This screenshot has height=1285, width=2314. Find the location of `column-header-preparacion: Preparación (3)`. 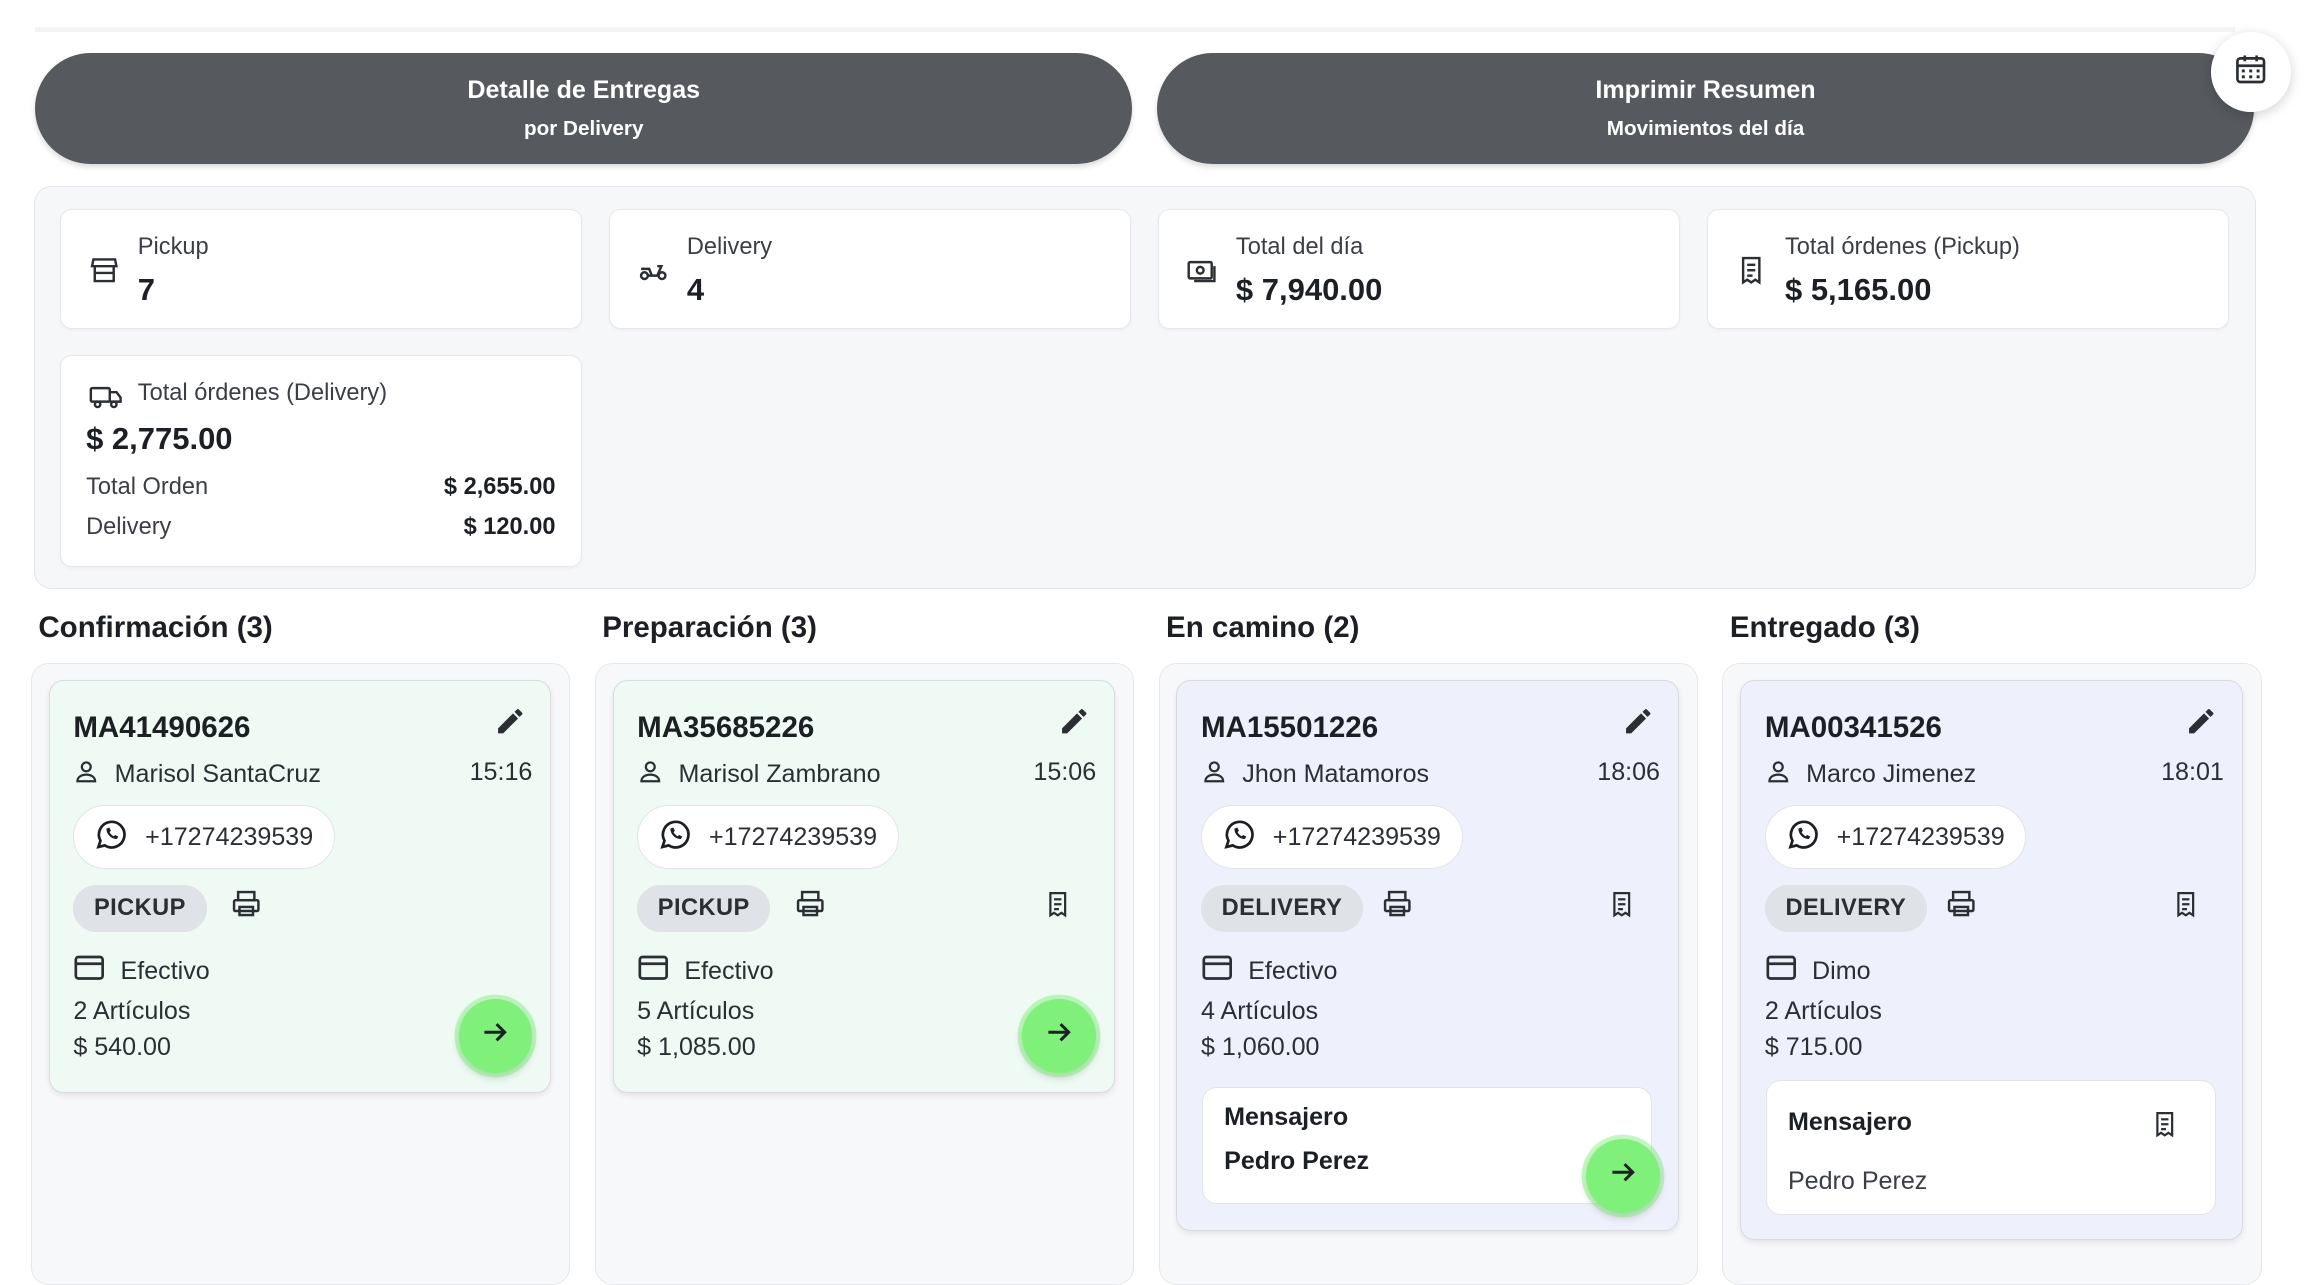

column-header-preparacion: Preparación (3) is located at coordinates (709, 628).